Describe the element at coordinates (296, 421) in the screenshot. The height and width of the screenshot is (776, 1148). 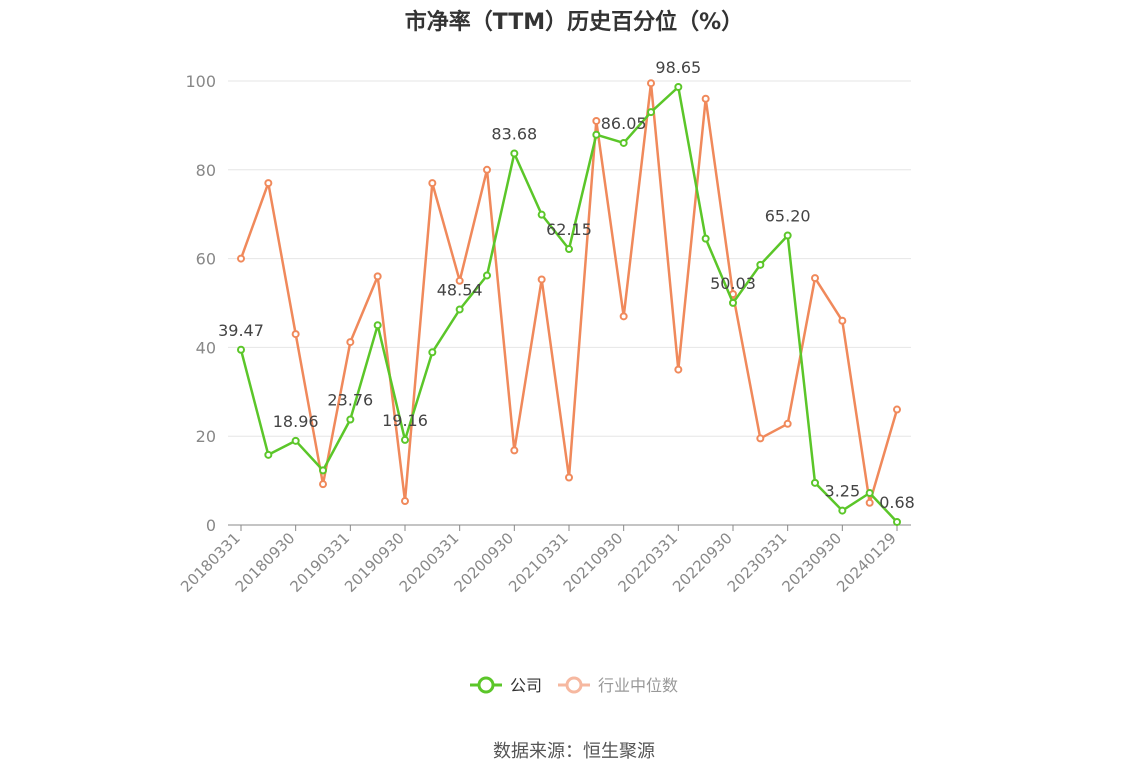
I see `data-label: 18.96` at that location.